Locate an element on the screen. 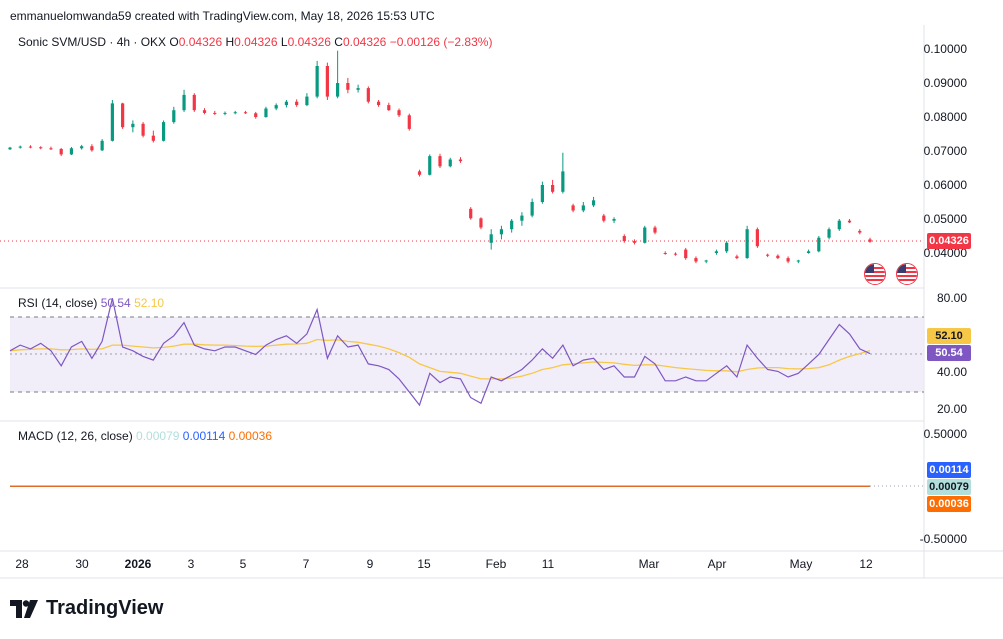  high-label: H is located at coordinates (230, 42).